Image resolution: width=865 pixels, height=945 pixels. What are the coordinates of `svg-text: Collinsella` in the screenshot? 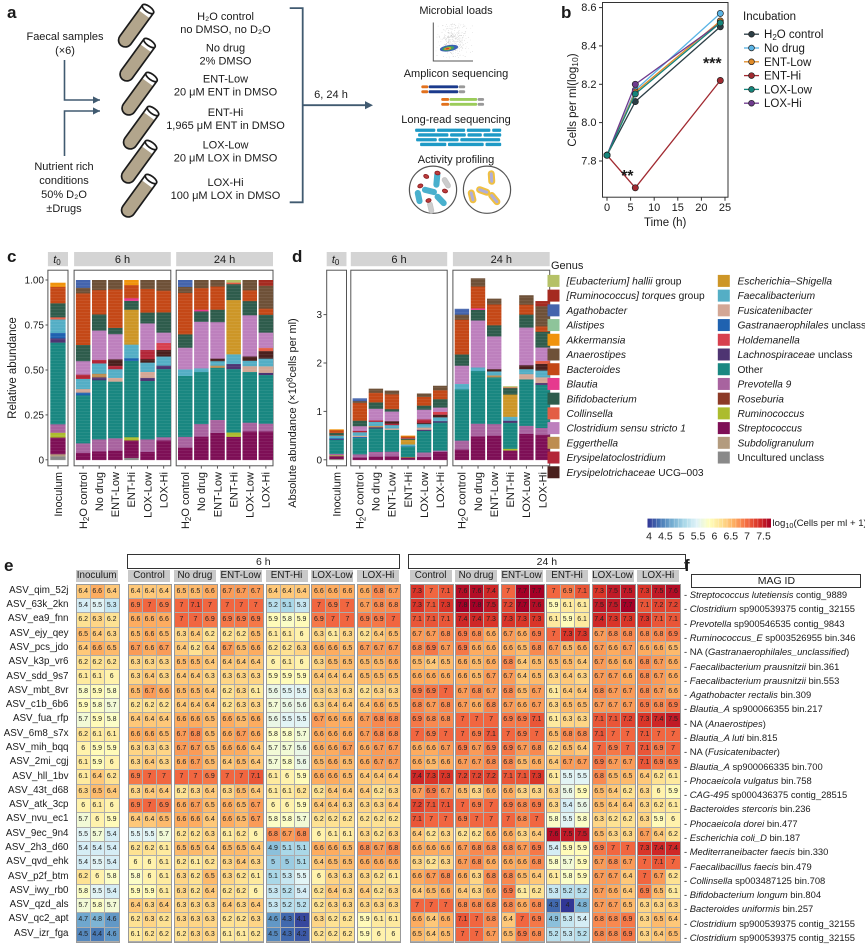 It's located at (590, 414).